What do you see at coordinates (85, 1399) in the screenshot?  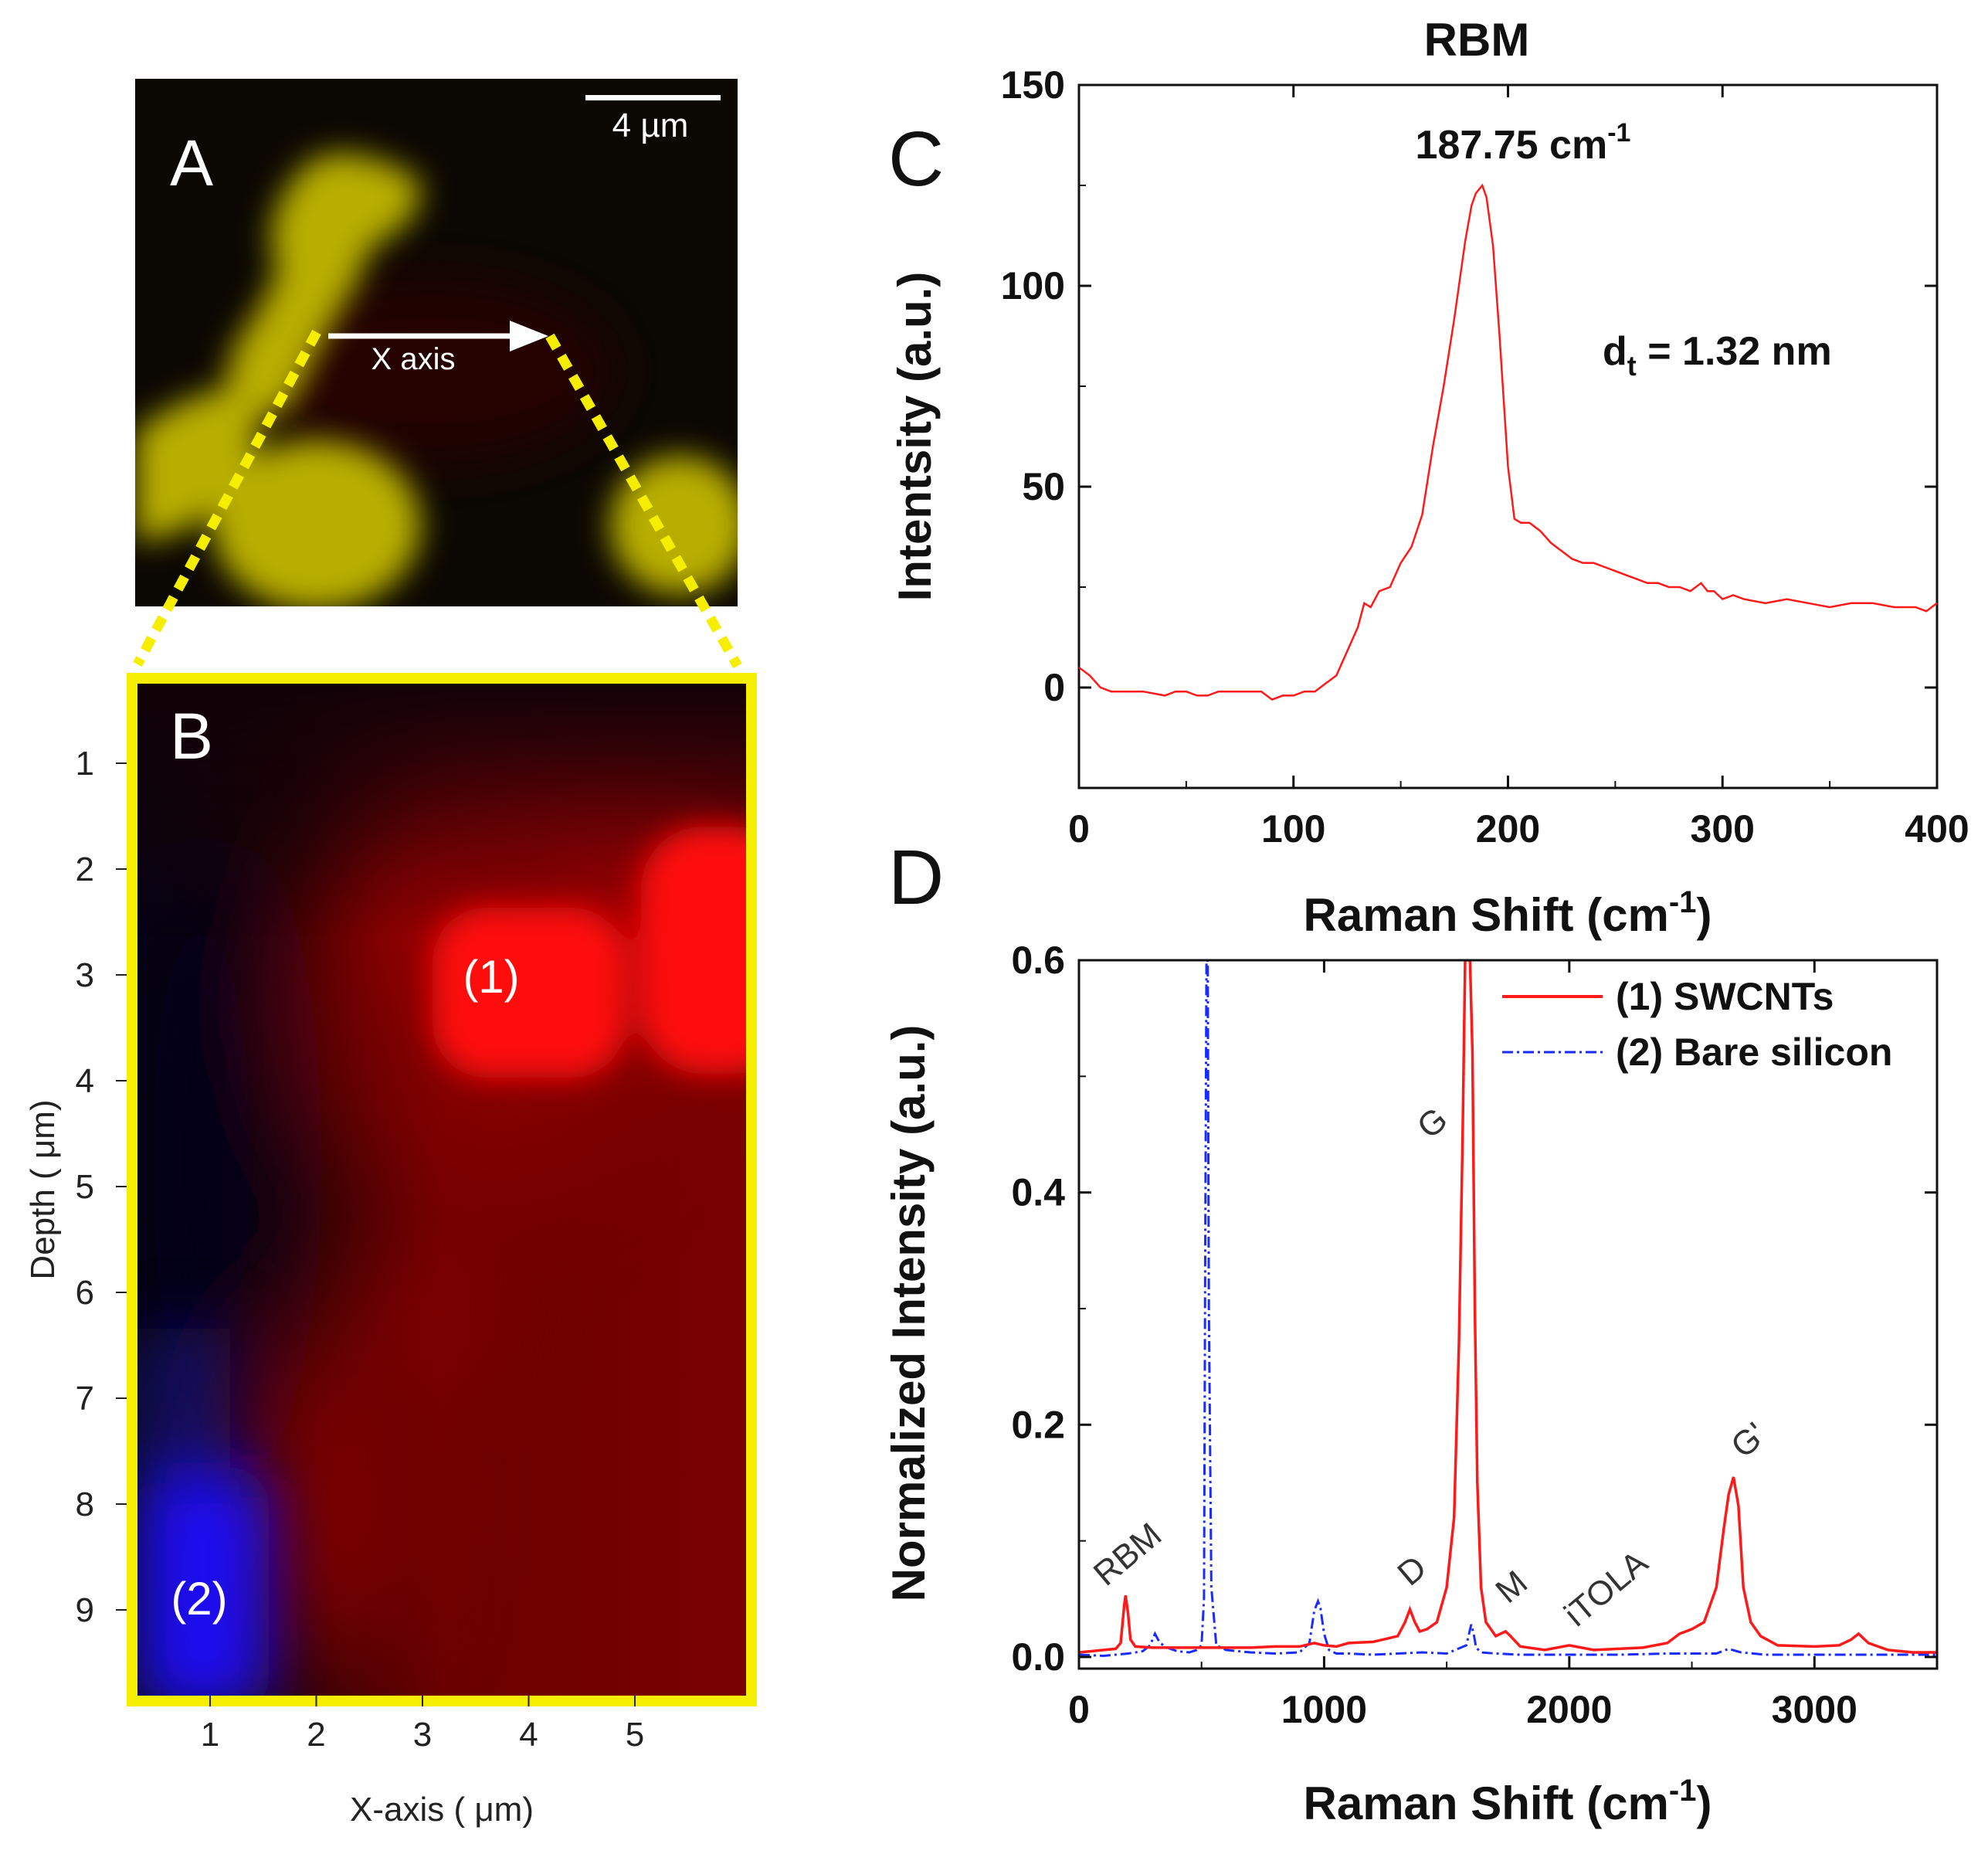 I see `panel-b-y-tick-label: 7` at bounding box center [85, 1399].